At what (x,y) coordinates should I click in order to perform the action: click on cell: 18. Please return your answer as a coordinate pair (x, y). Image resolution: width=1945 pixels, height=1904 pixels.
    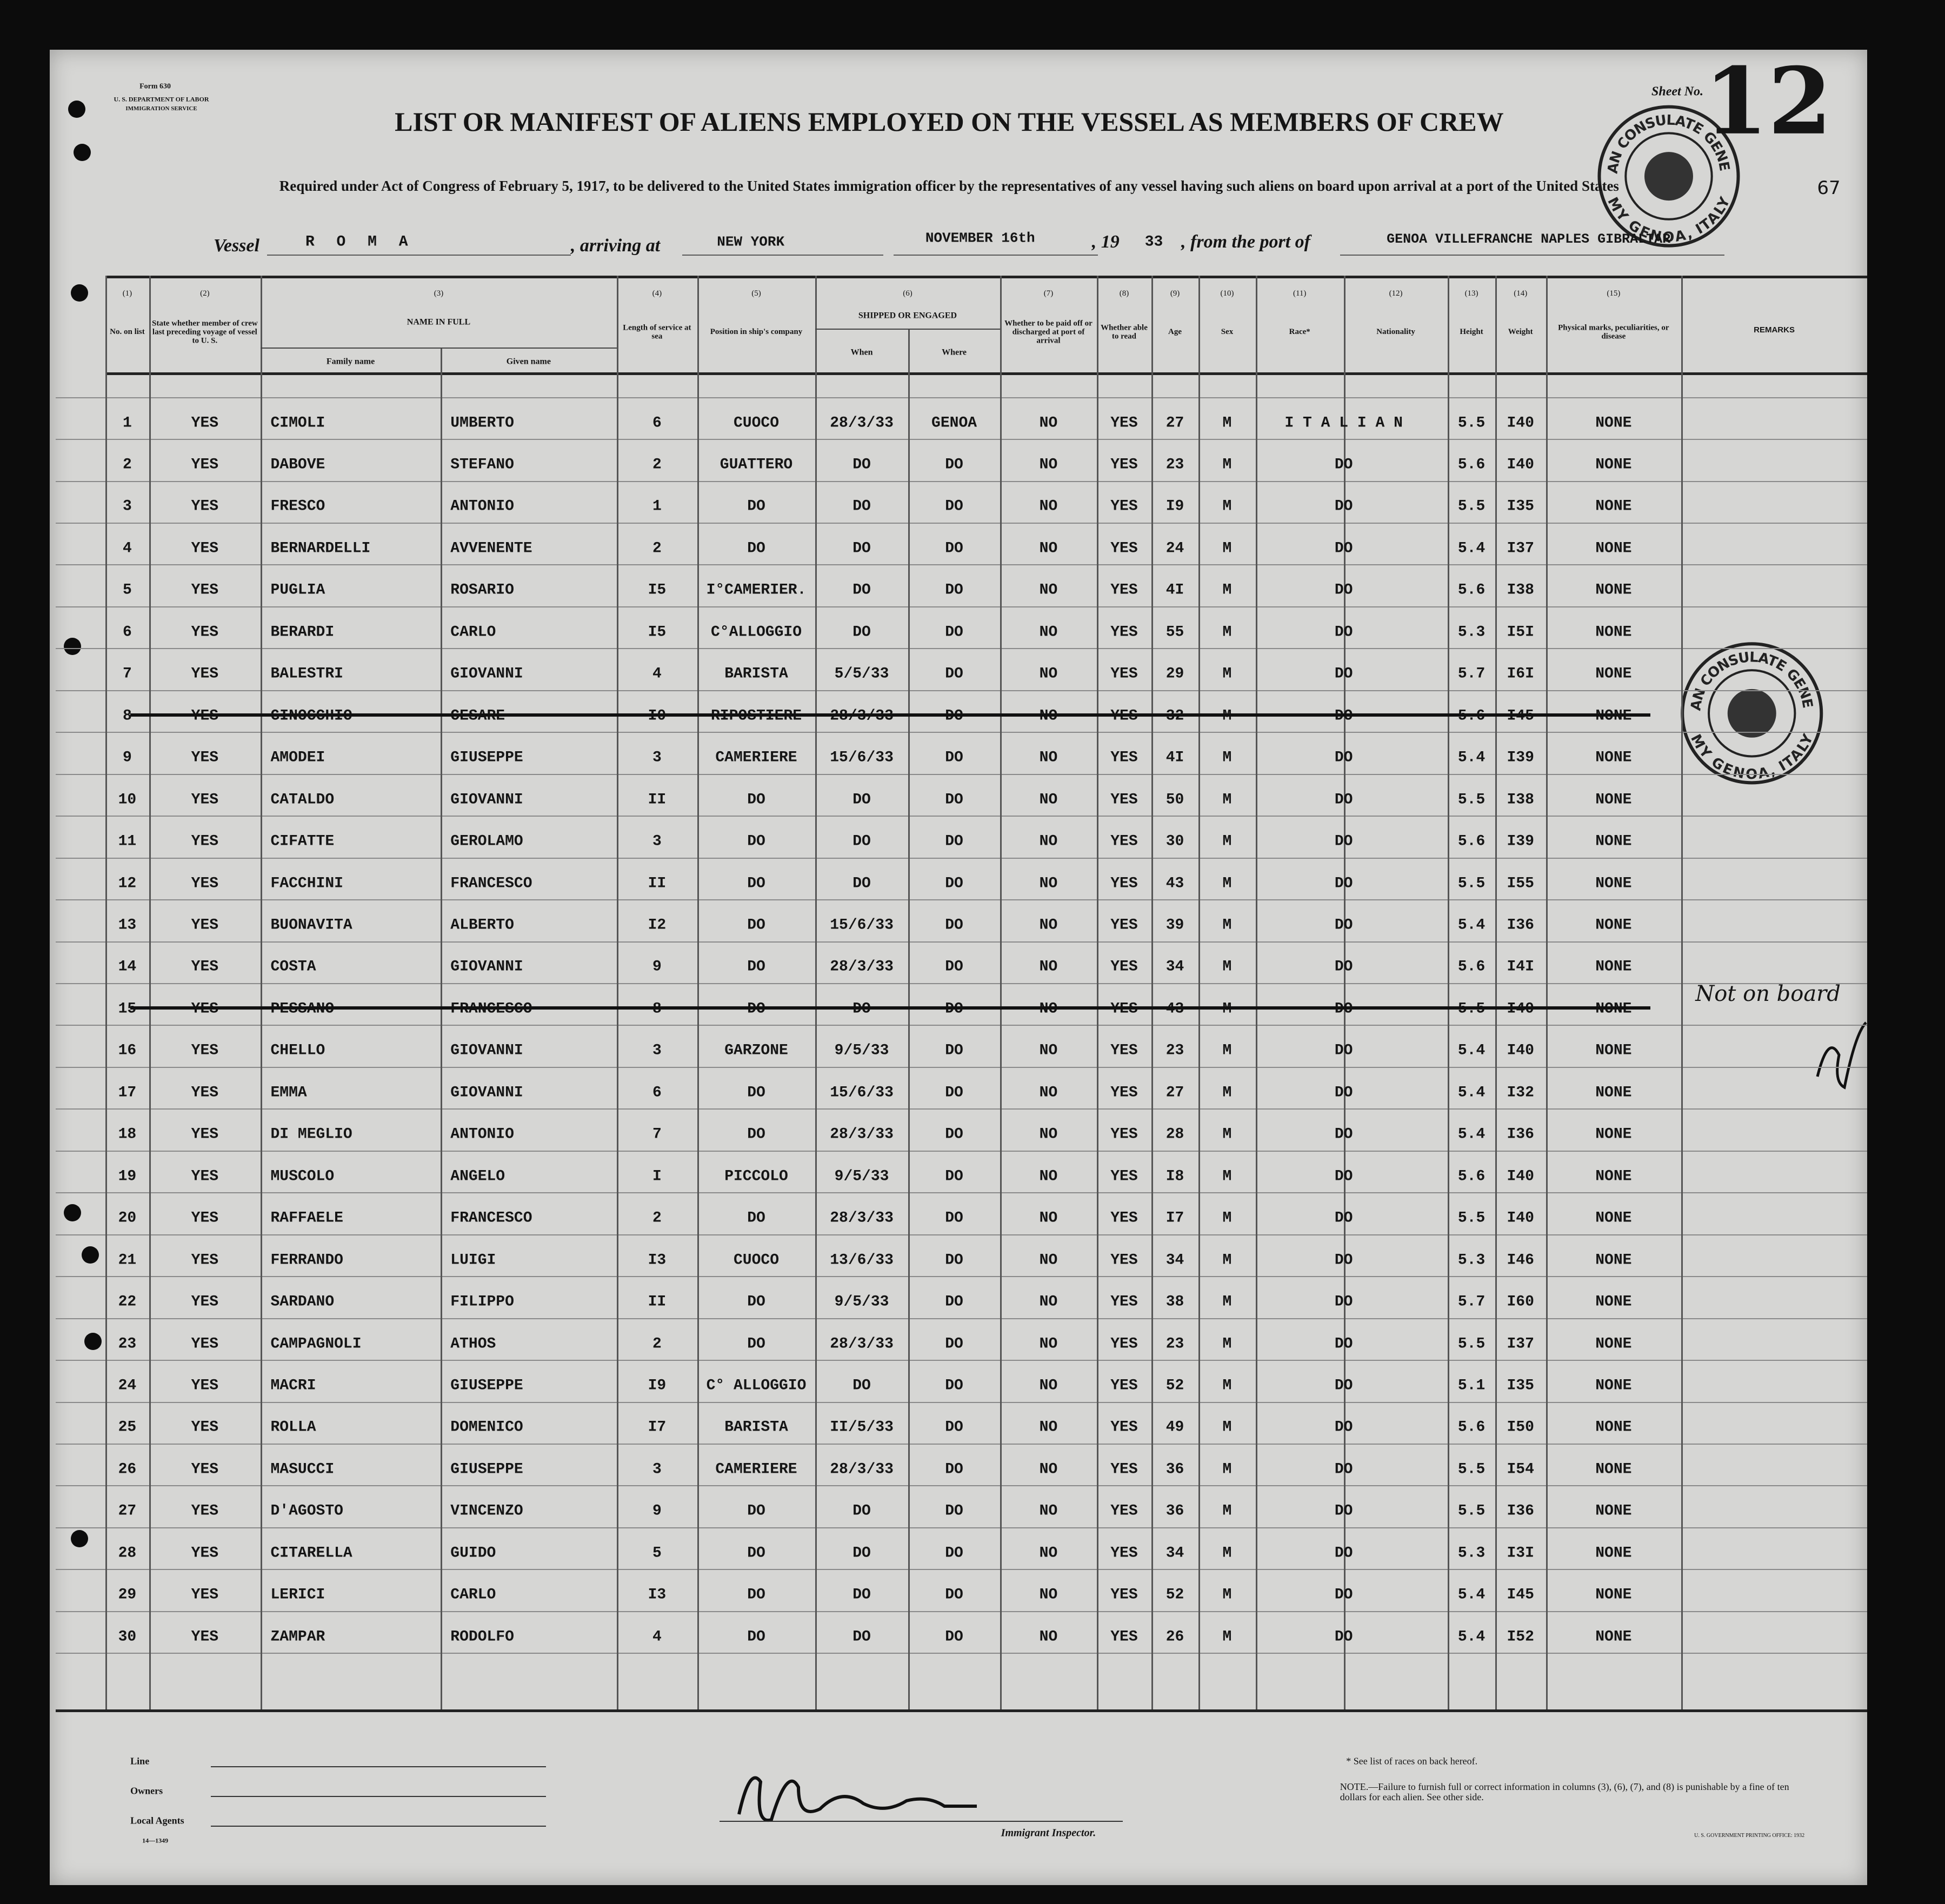
    Looking at the image, I should click on (127, 1134).